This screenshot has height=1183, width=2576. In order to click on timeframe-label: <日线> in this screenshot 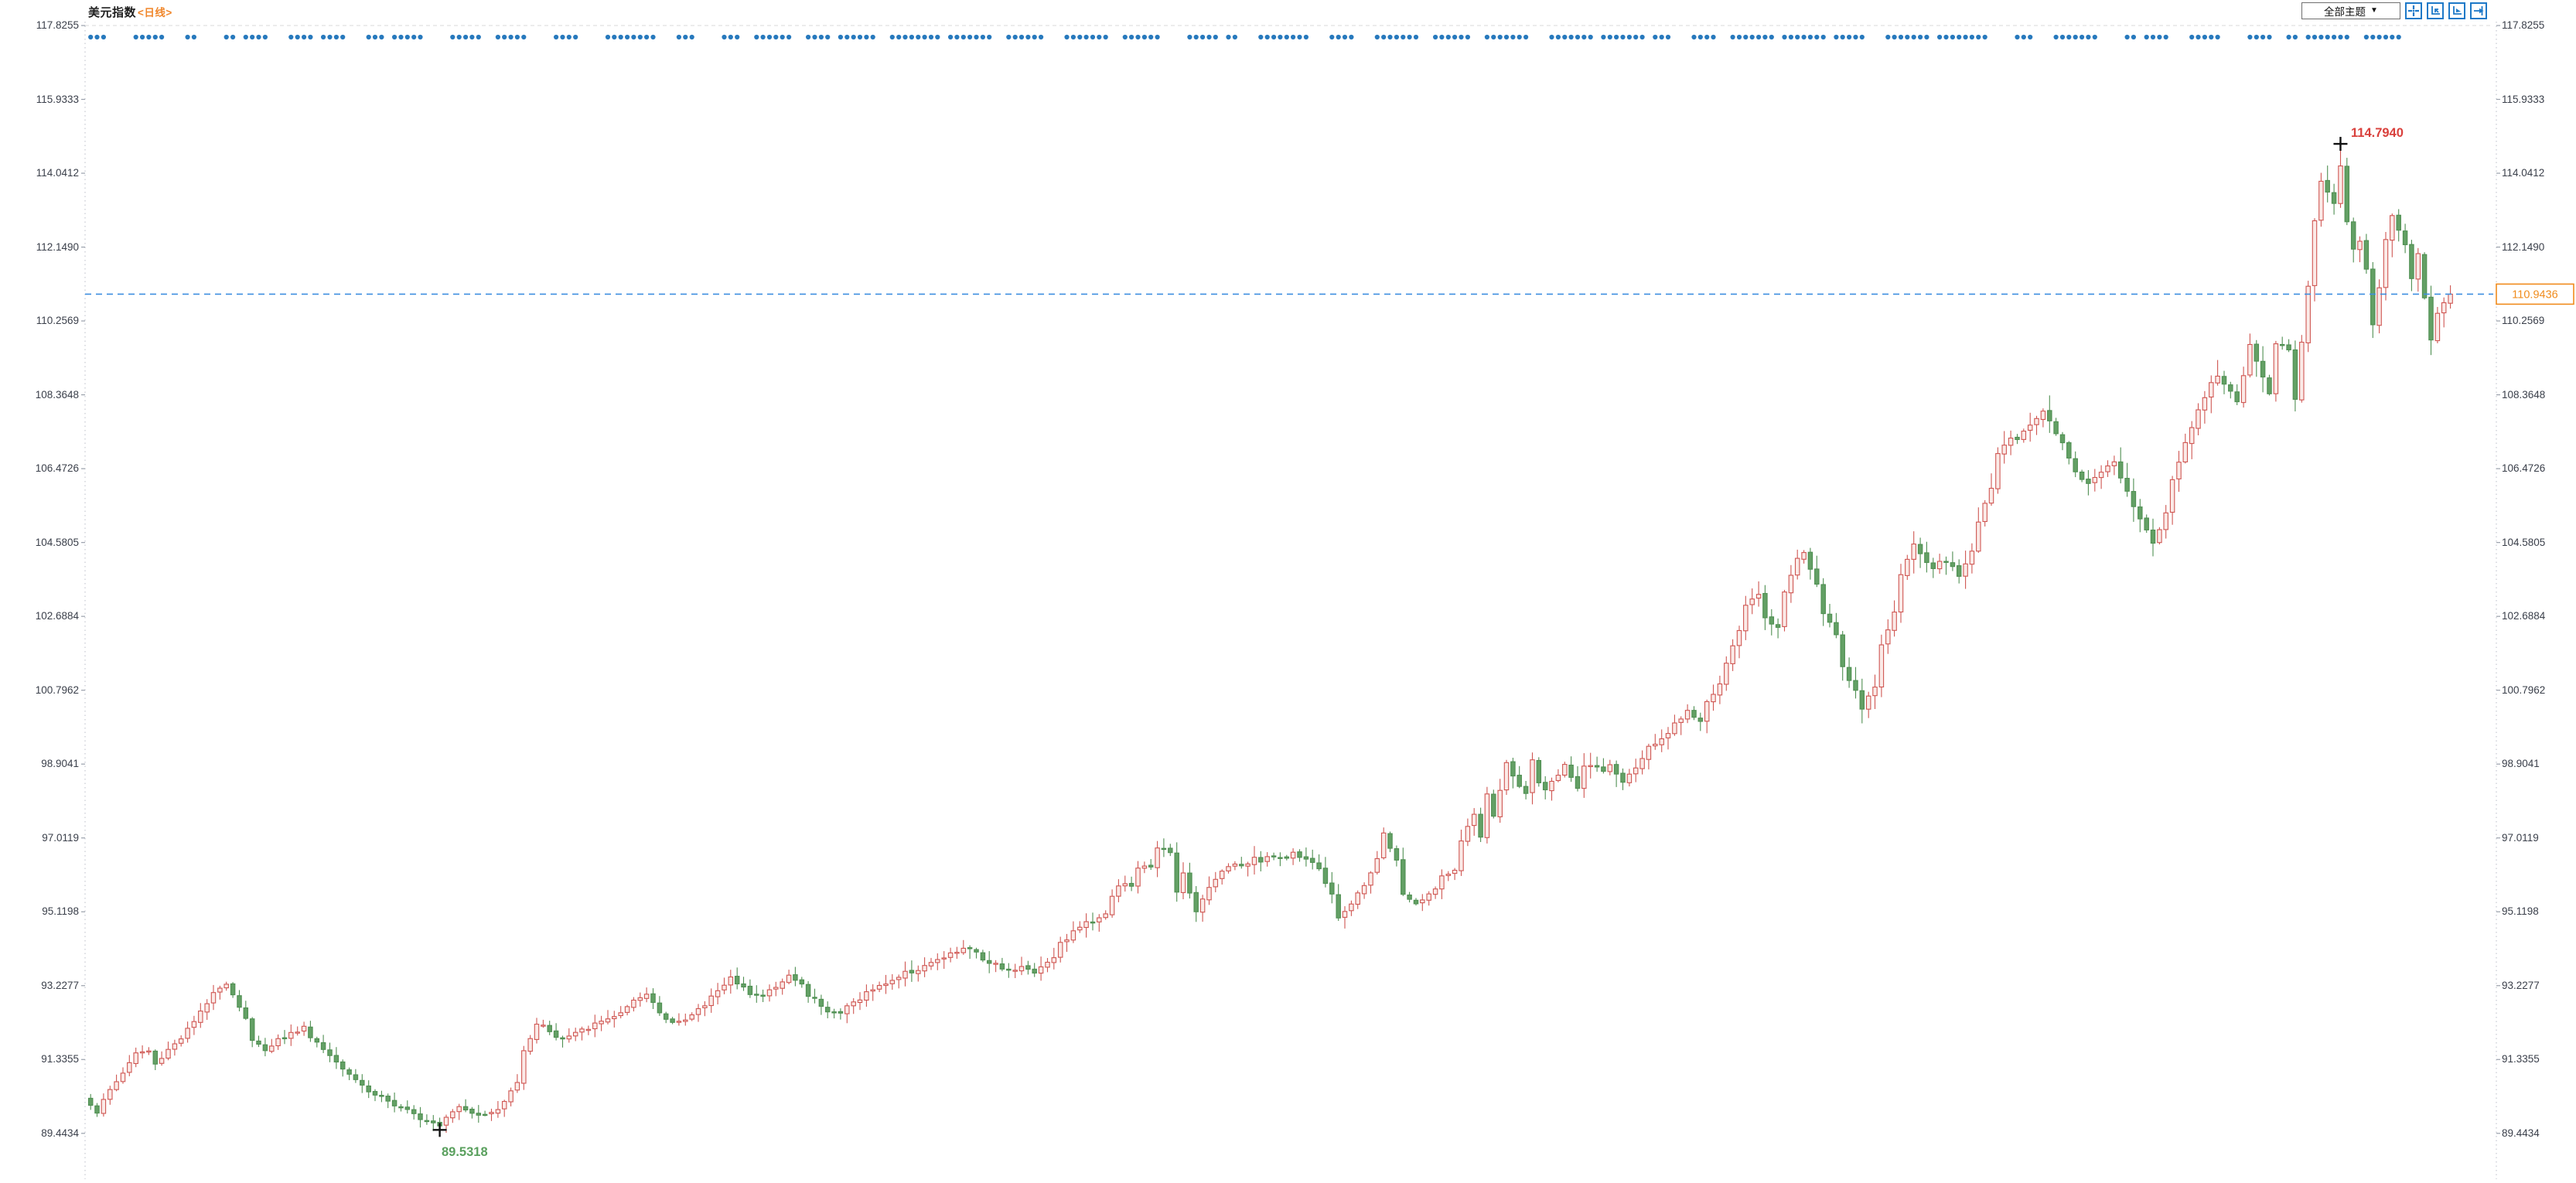, I will do `click(155, 13)`.